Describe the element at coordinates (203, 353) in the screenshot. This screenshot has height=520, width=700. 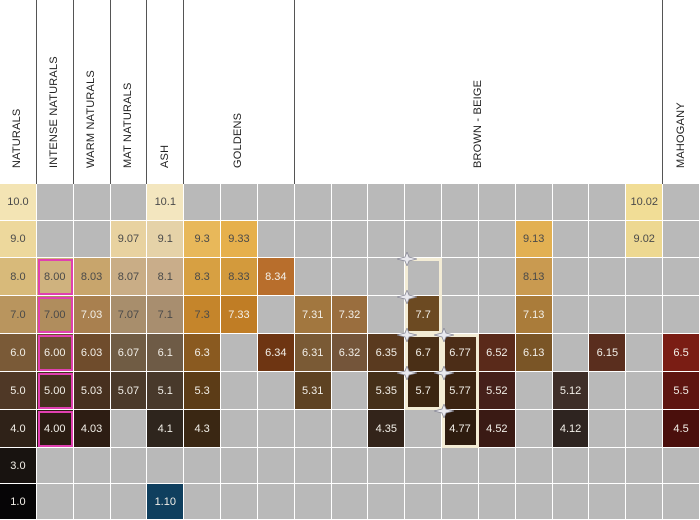
I see `color-swatch: 6.3` at that location.